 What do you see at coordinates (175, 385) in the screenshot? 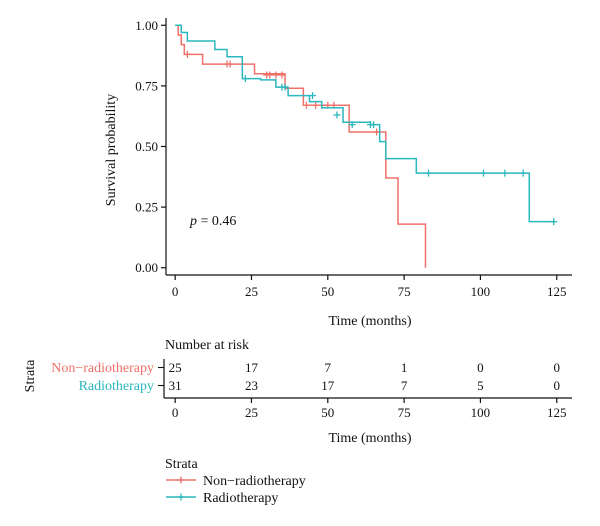
I see `risk-cell: 31` at bounding box center [175, 385].